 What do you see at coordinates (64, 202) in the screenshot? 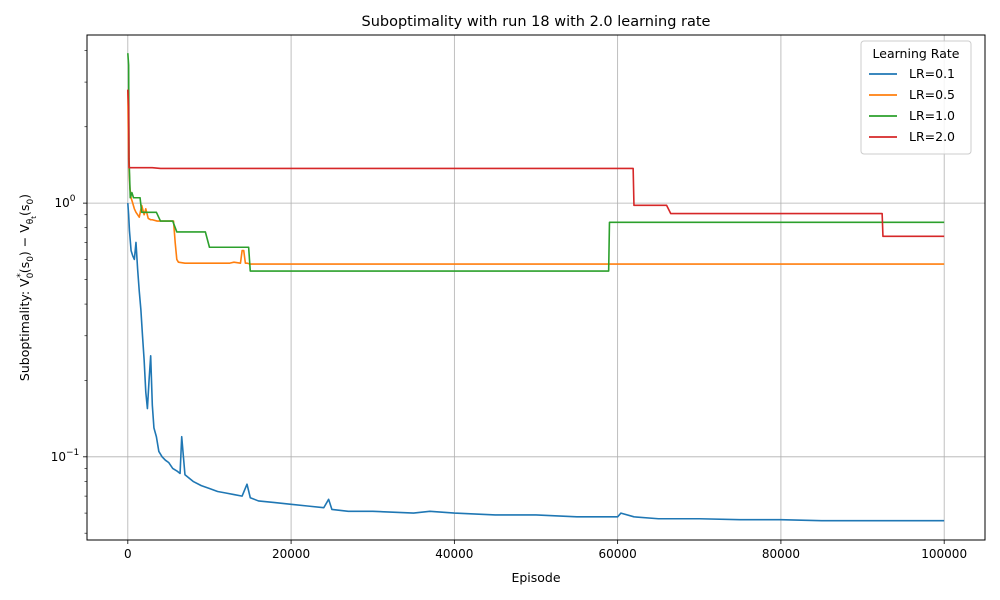
I see `y-tick-label: 10⁰` at bounding box center [64, 202].